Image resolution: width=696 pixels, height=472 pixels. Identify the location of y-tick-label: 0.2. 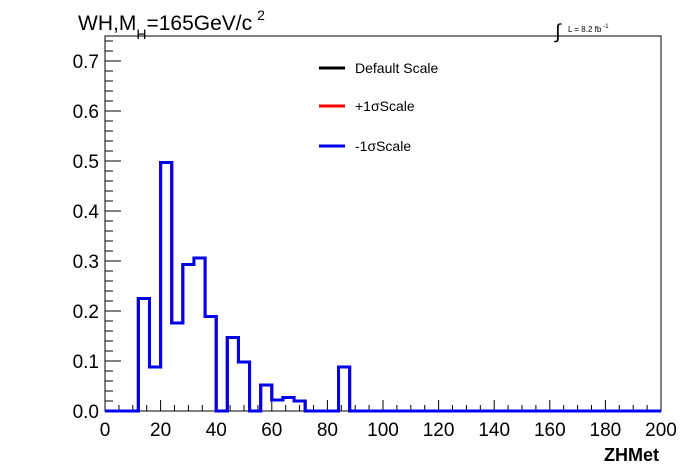
(86, 312).